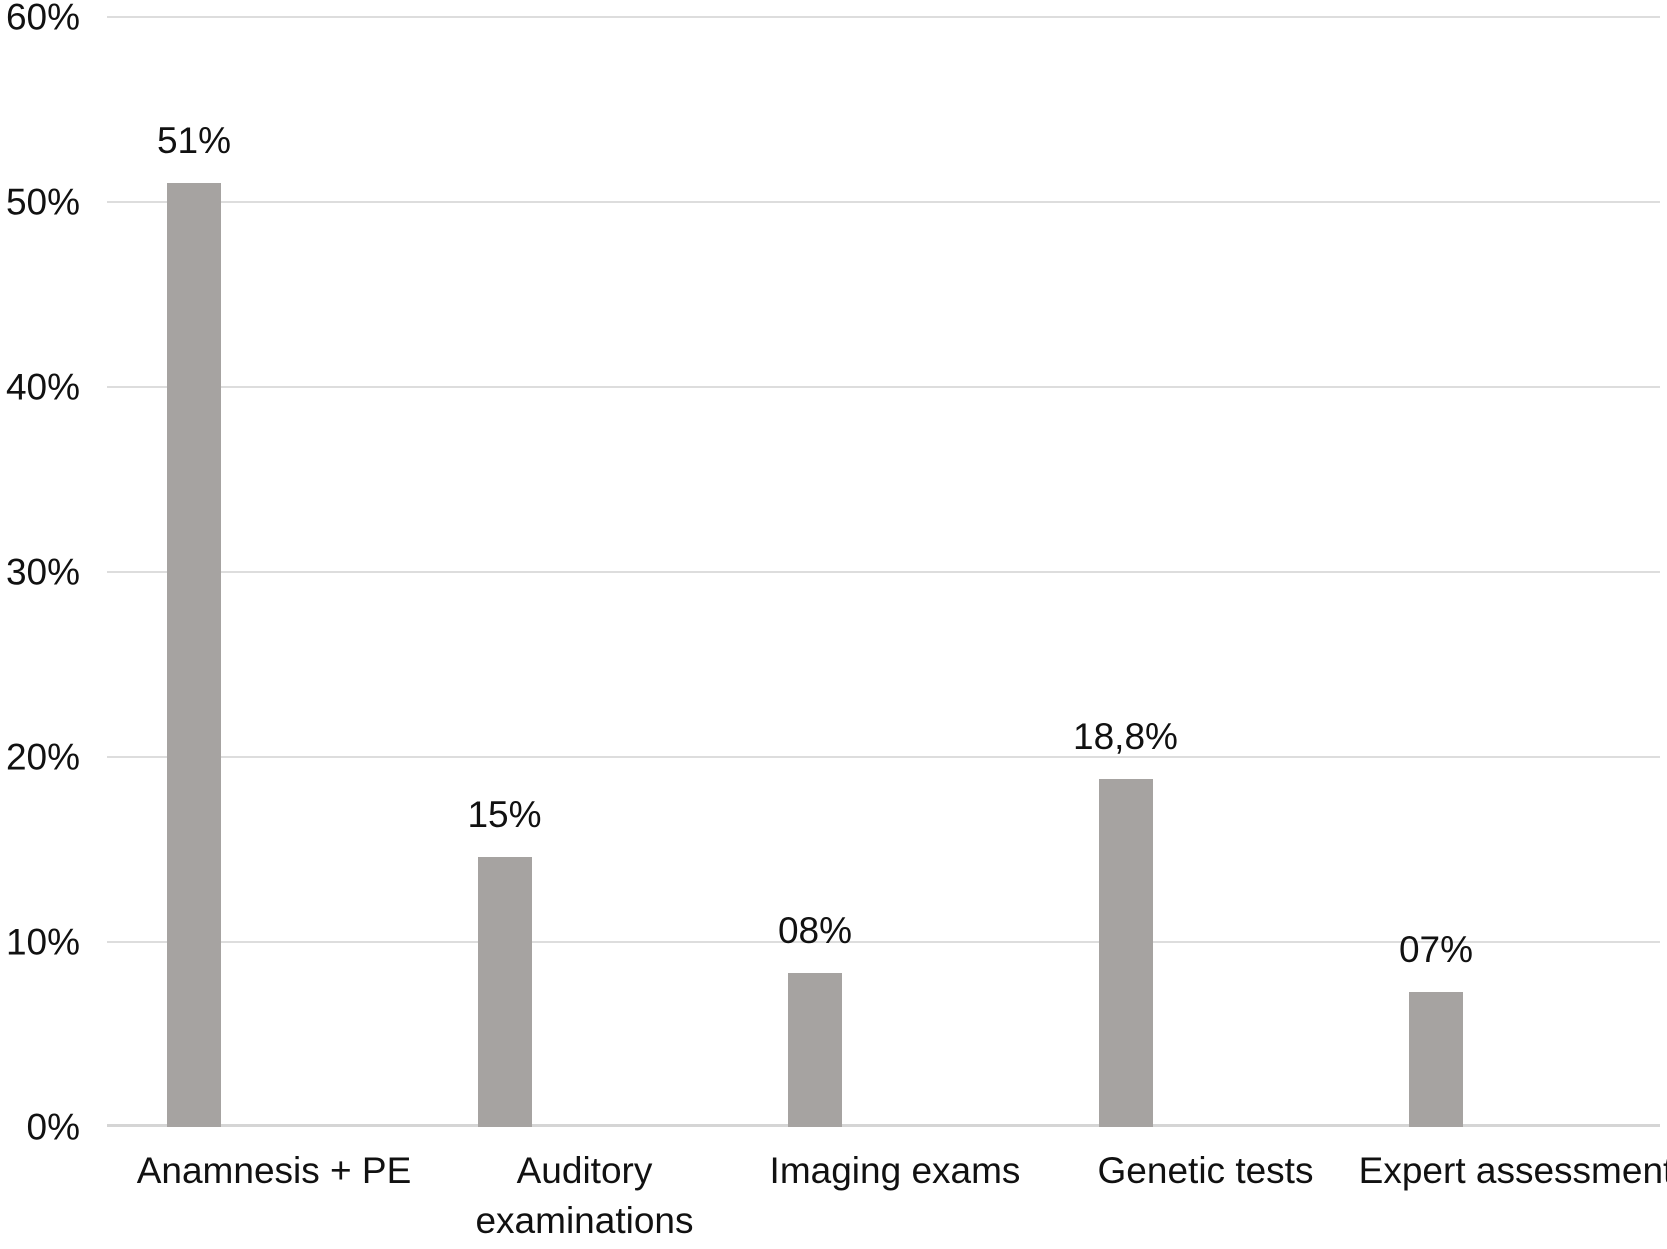 This screenshot has width=1667, height=1249. I want to click on y-axis-tick-label: 0%, so click(53, 1127).